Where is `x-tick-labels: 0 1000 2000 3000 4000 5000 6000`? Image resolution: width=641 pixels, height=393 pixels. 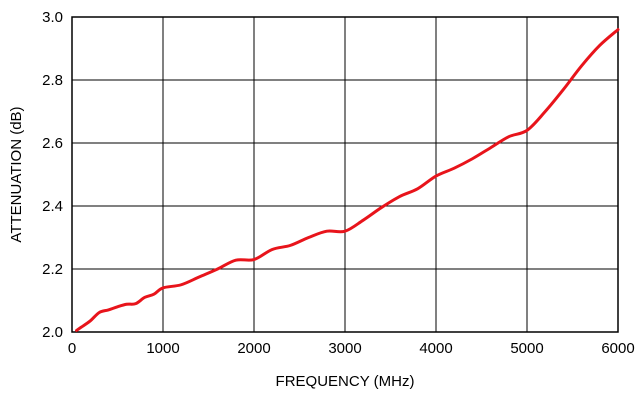 x-tick-labels: 0 1000 2000 3000 4000 5000 6000 is located at coordinates (351, 348).